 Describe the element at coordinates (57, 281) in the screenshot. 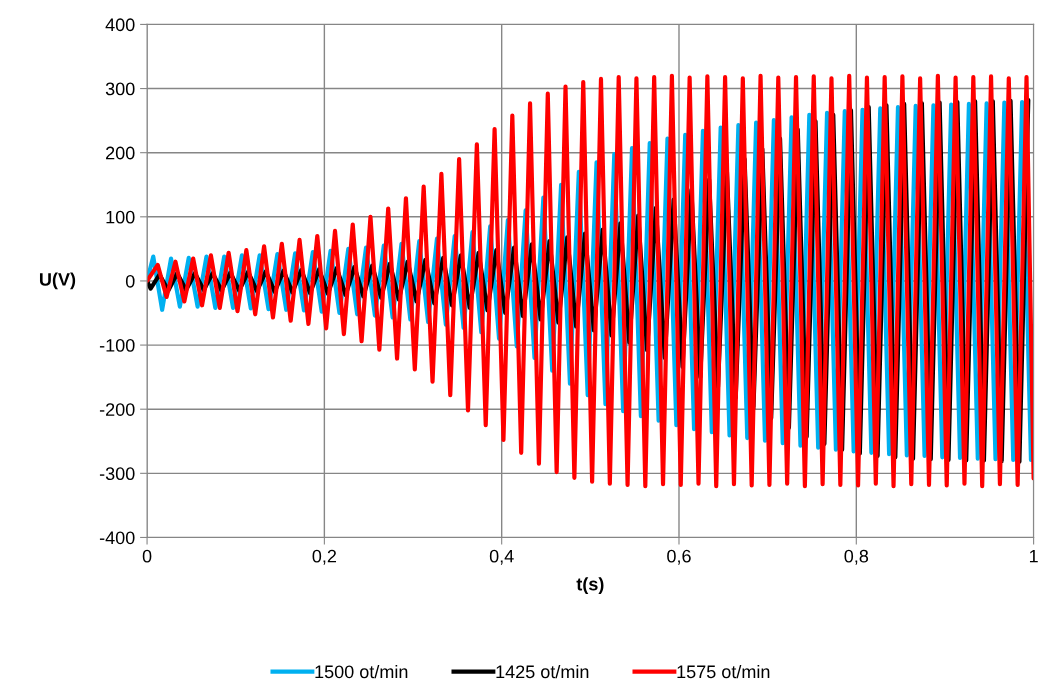

I see `y-axis-title: U(V)` at that location.